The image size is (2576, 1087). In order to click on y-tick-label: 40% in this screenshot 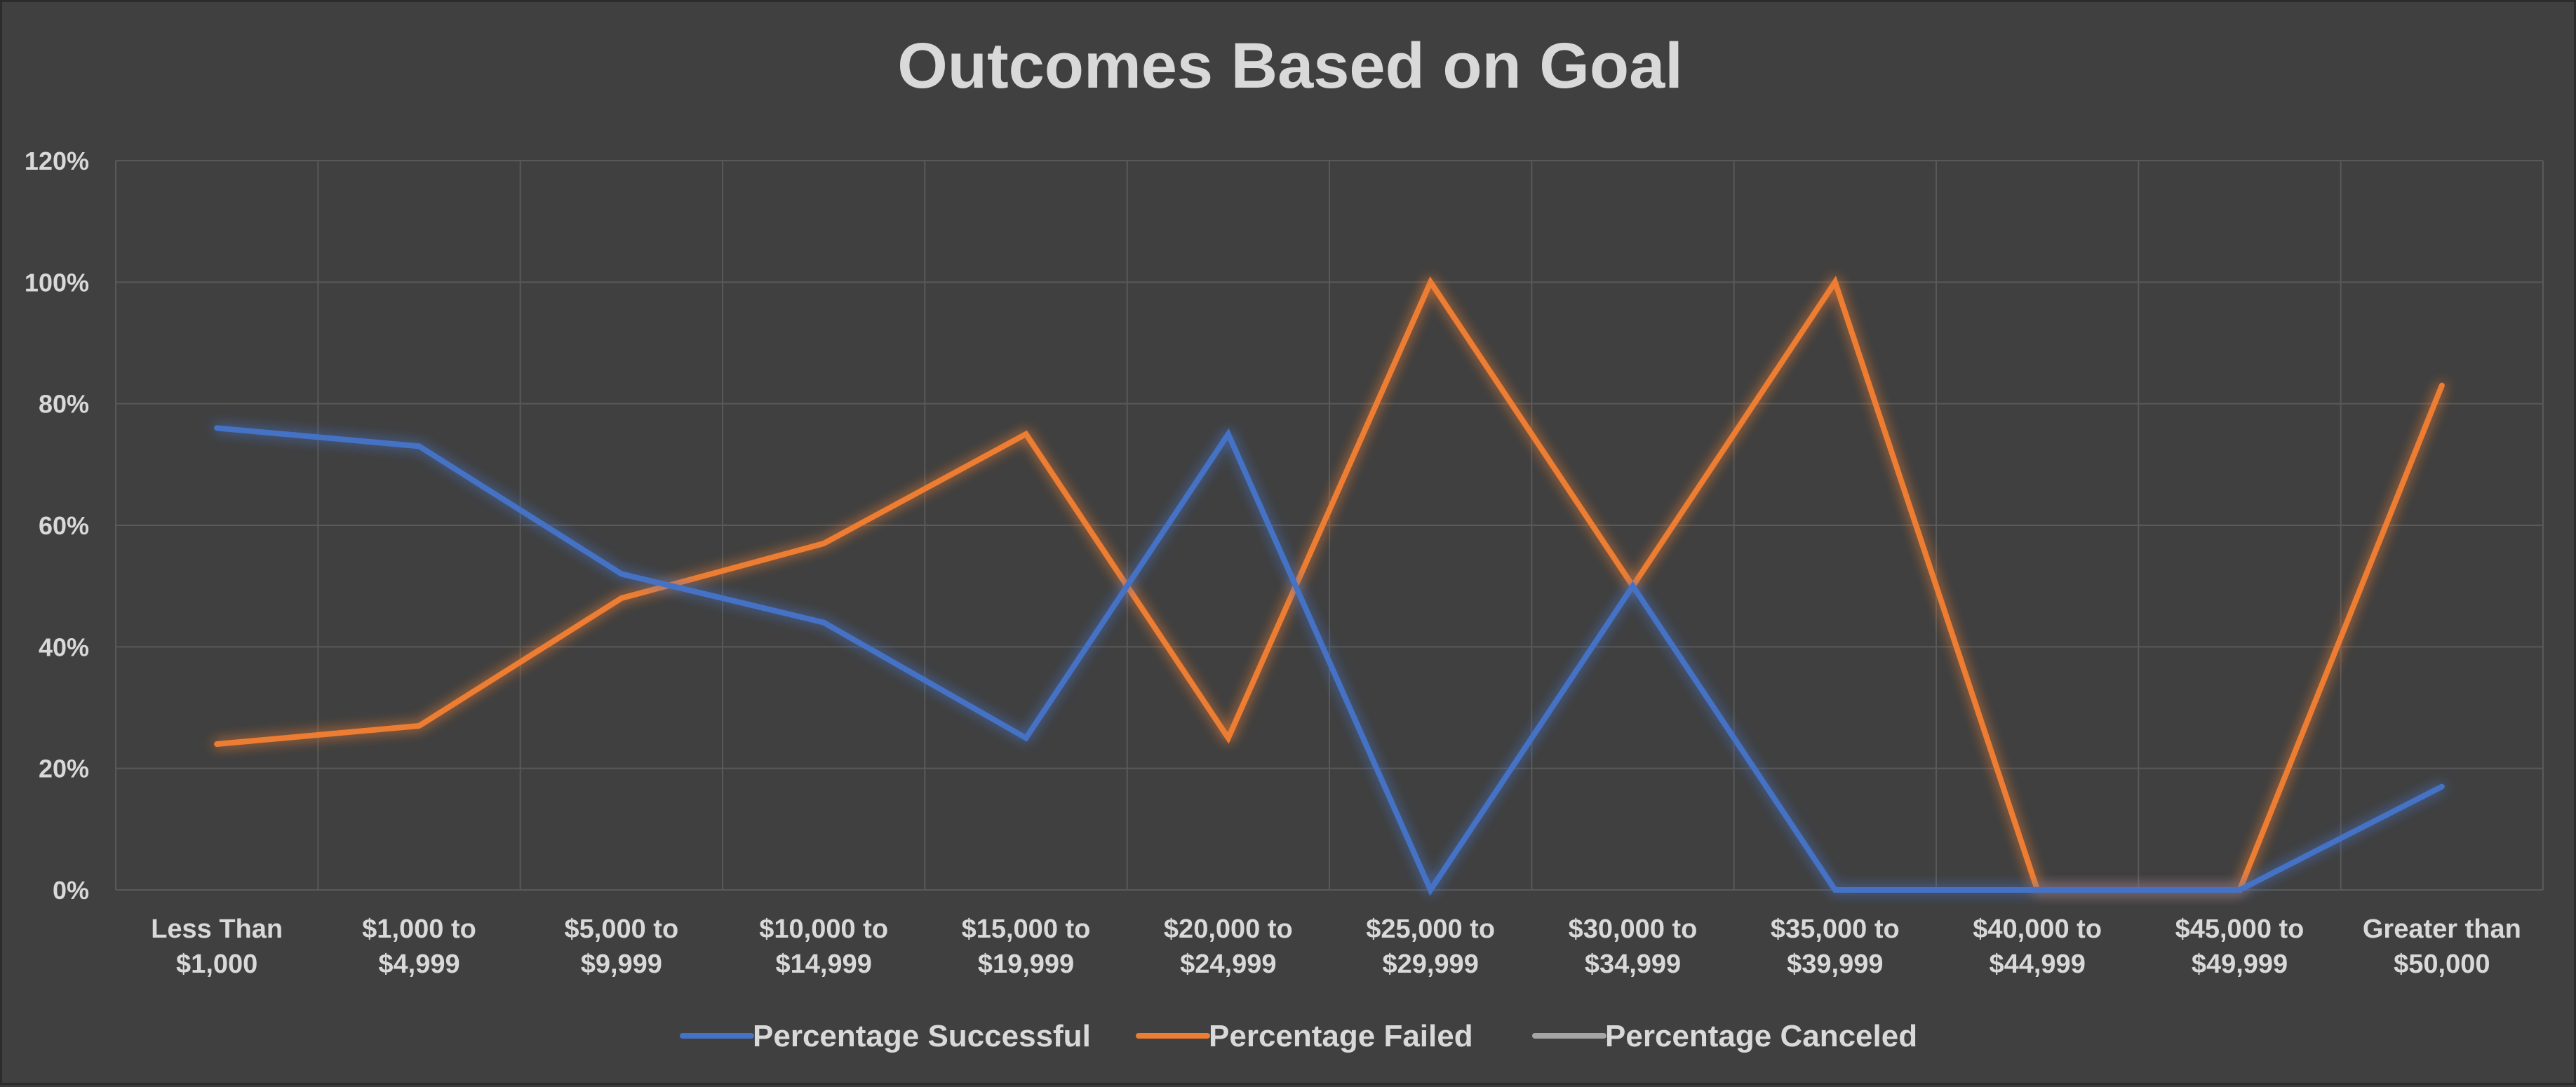, I will do `click(64, 647)`.